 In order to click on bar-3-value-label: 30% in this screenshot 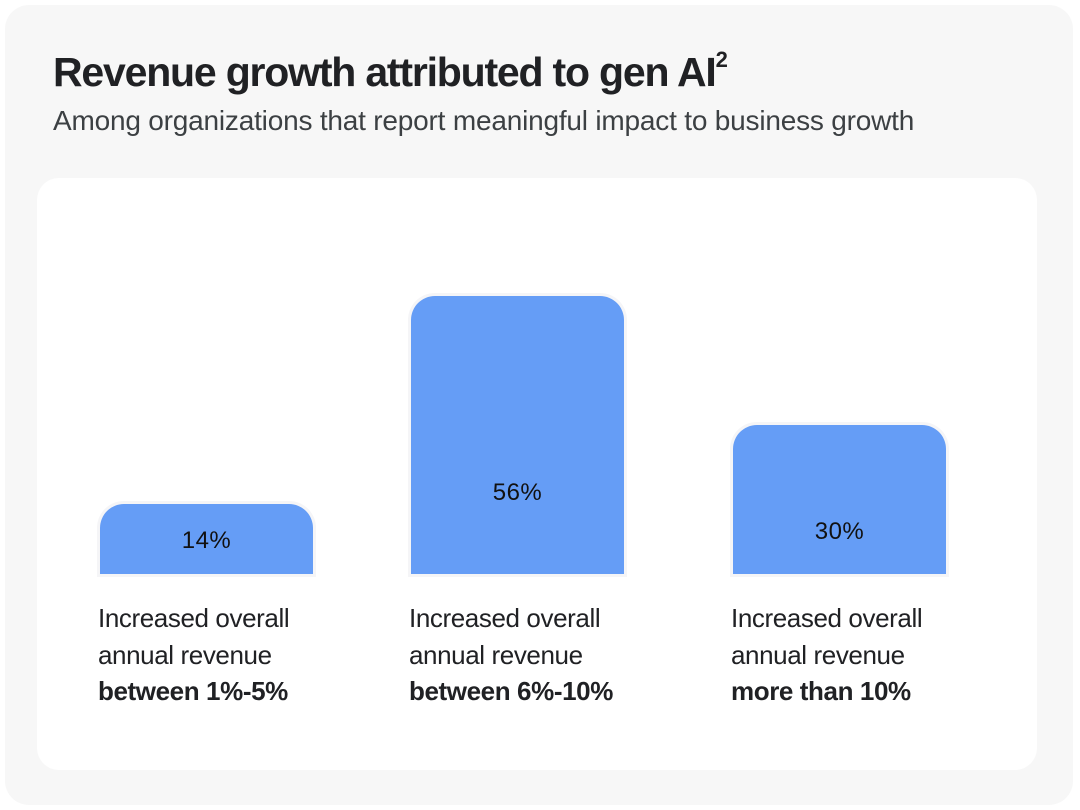, I will do `click(839, 531)`.